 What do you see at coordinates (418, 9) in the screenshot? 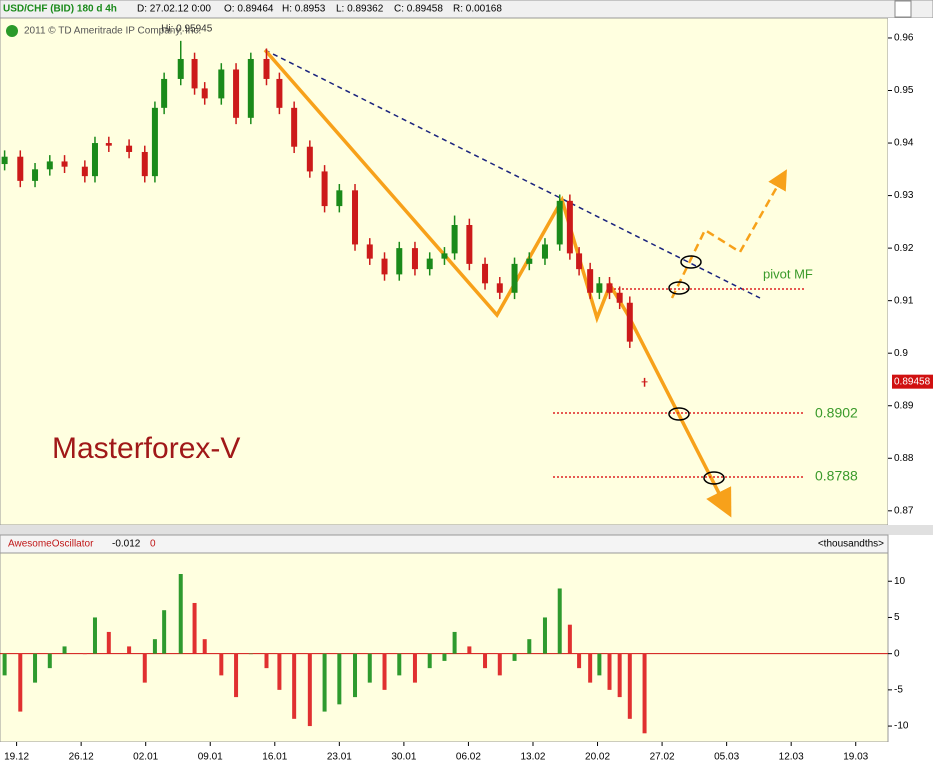
I see `close: C: 0.89458` at bounding box center [418, 9].